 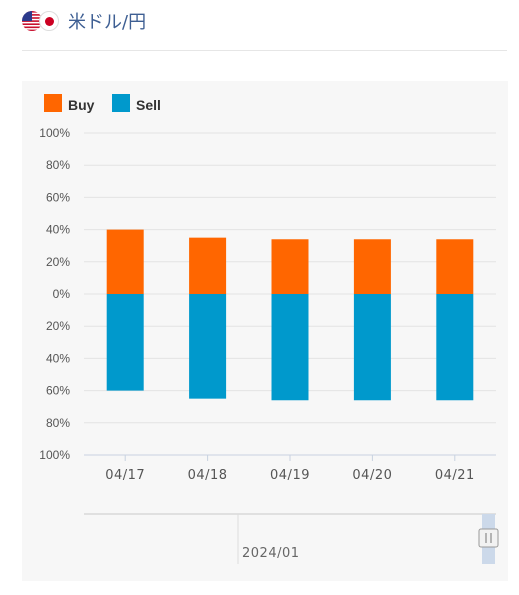 What do you see at coordinates (208, 475) in the screenshot?
I see `x-tick-label: 04/18` at bounding box center [208, 475].